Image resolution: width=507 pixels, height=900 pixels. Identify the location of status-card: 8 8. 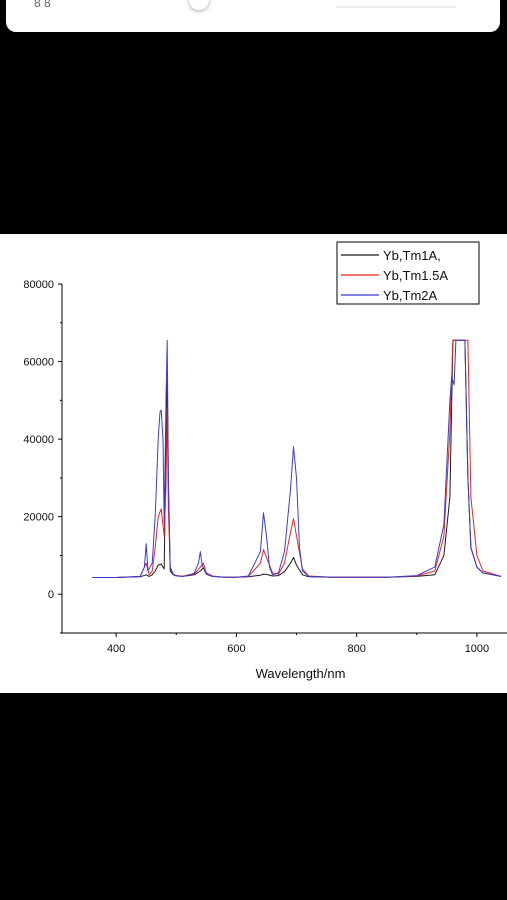
(253, 16).